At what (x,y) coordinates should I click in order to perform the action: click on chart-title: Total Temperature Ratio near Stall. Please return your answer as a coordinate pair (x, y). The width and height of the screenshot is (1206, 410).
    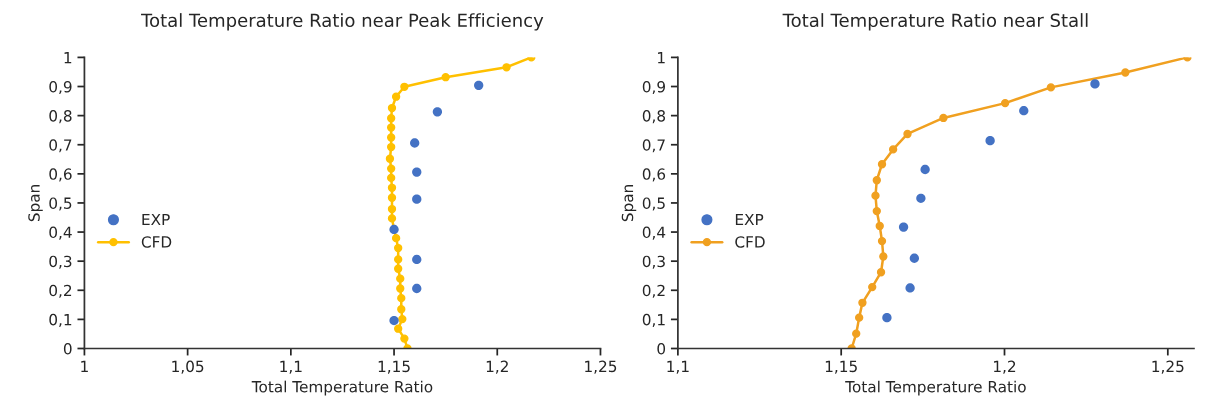
    Looking at the image, I should click on (935, 22).